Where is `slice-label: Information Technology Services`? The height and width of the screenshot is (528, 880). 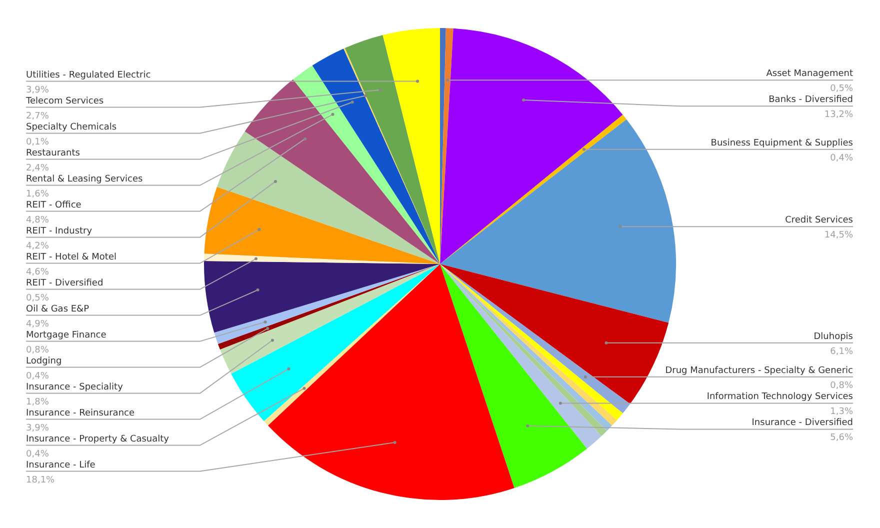 slice-label: Information Technology Services is located at coordinates (780, 397).